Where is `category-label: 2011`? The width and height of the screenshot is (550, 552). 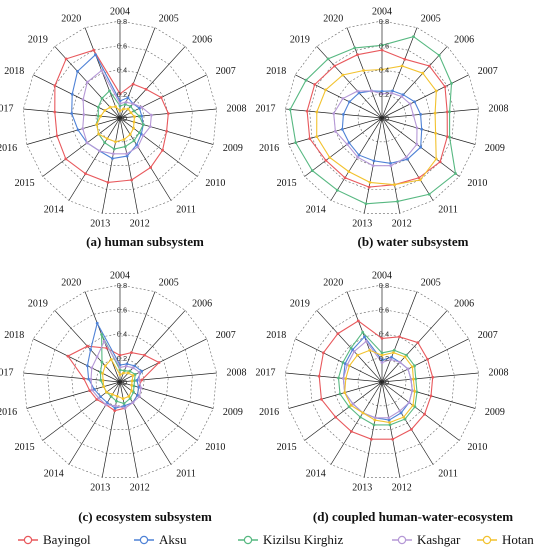 category-label: 2011 is located at coordinates (186, 210).